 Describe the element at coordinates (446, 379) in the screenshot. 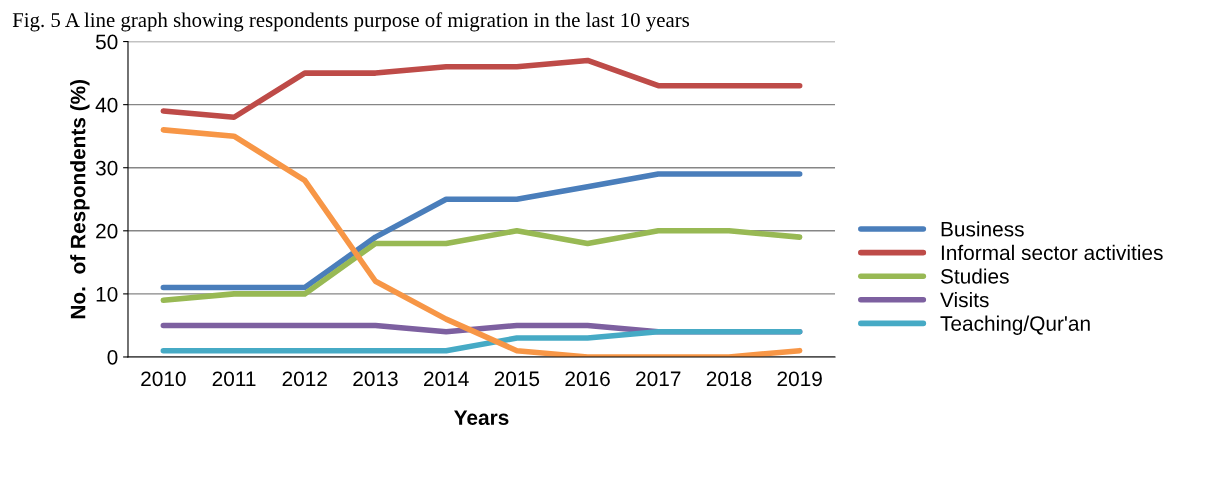

I see `x-tick-label: 2014` at that location.